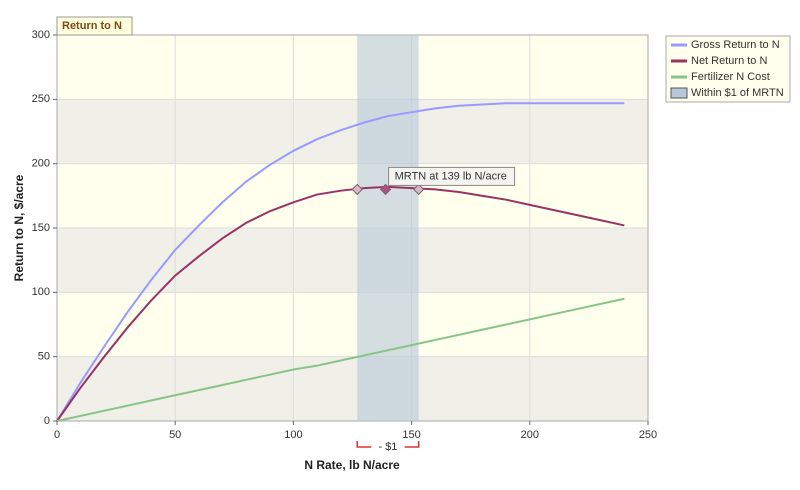 Image resolution: width=800 pixels, height=490 pixels. What do you see at coordinates (175, 435) in the screenshot?
I see `x-tick-label: 50` at bounding box center [175, 435].